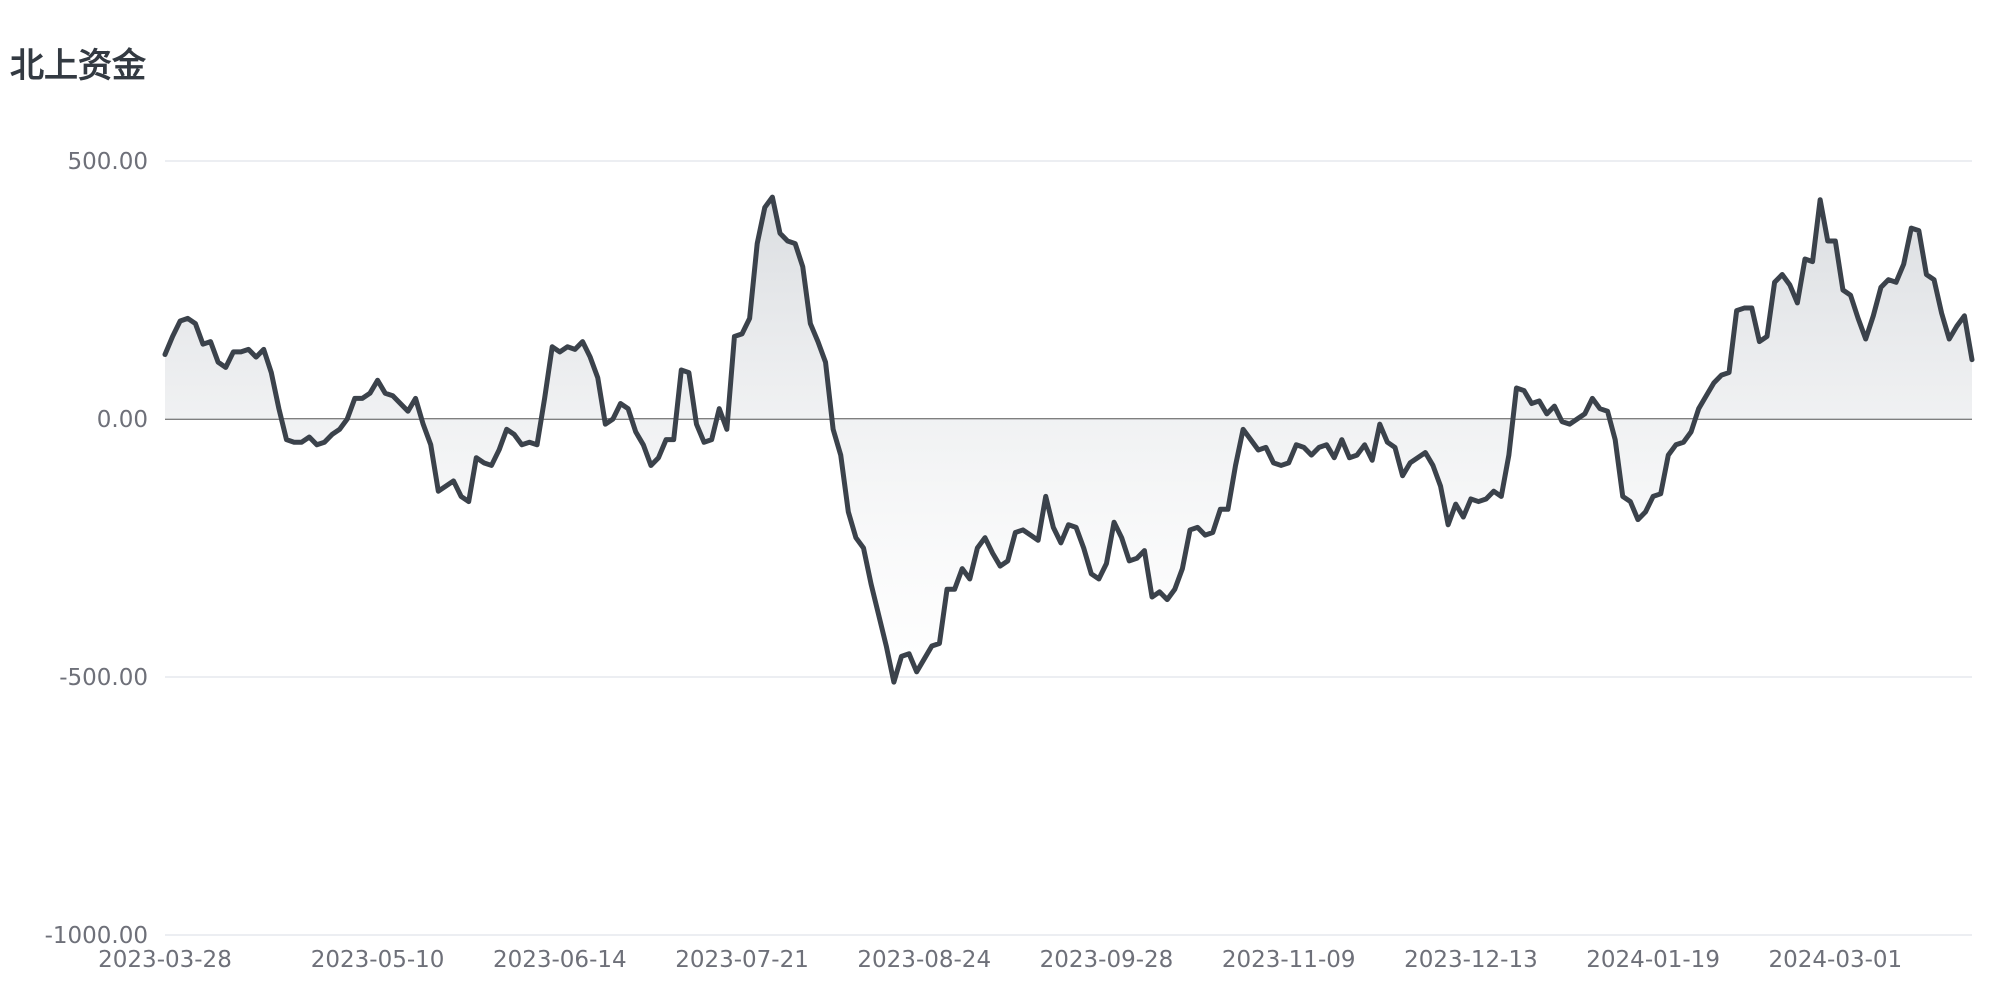 This screenshot has width=2000, height=1000. I want to click on y-tick-label: -500.00, so click(103, 678).